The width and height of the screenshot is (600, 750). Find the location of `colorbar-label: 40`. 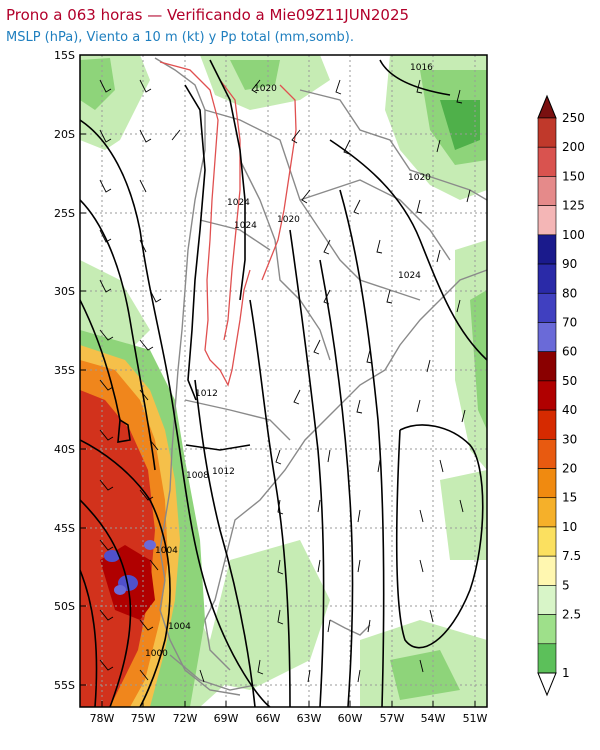

colorbar-label: 40 is located at coordinates (569, 410).